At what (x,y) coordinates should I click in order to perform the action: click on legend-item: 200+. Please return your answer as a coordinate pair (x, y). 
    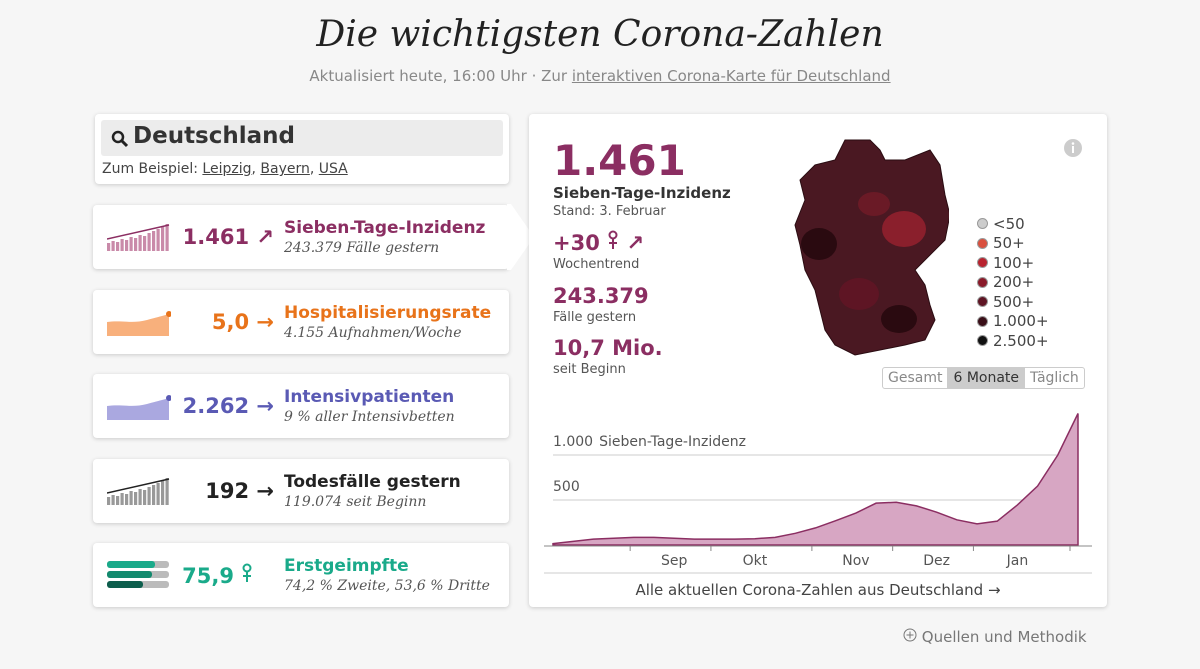
    Looking at the image, I should click on (1013, 283).